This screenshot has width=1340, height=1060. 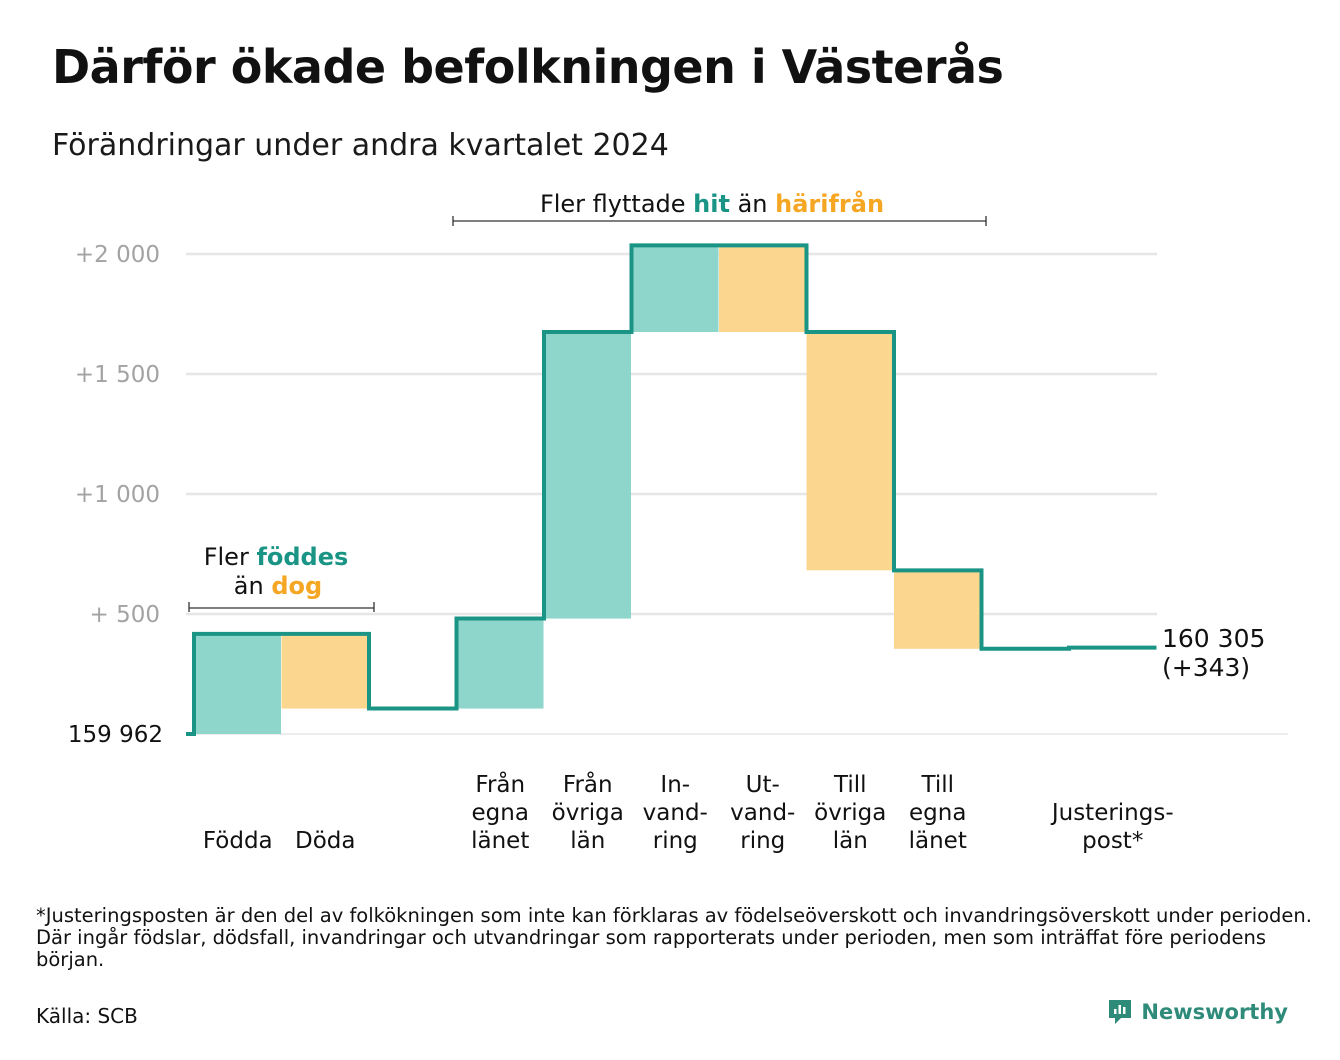 I want to click on newsworthy-logo-icon, so click(x=1120, y=1012).